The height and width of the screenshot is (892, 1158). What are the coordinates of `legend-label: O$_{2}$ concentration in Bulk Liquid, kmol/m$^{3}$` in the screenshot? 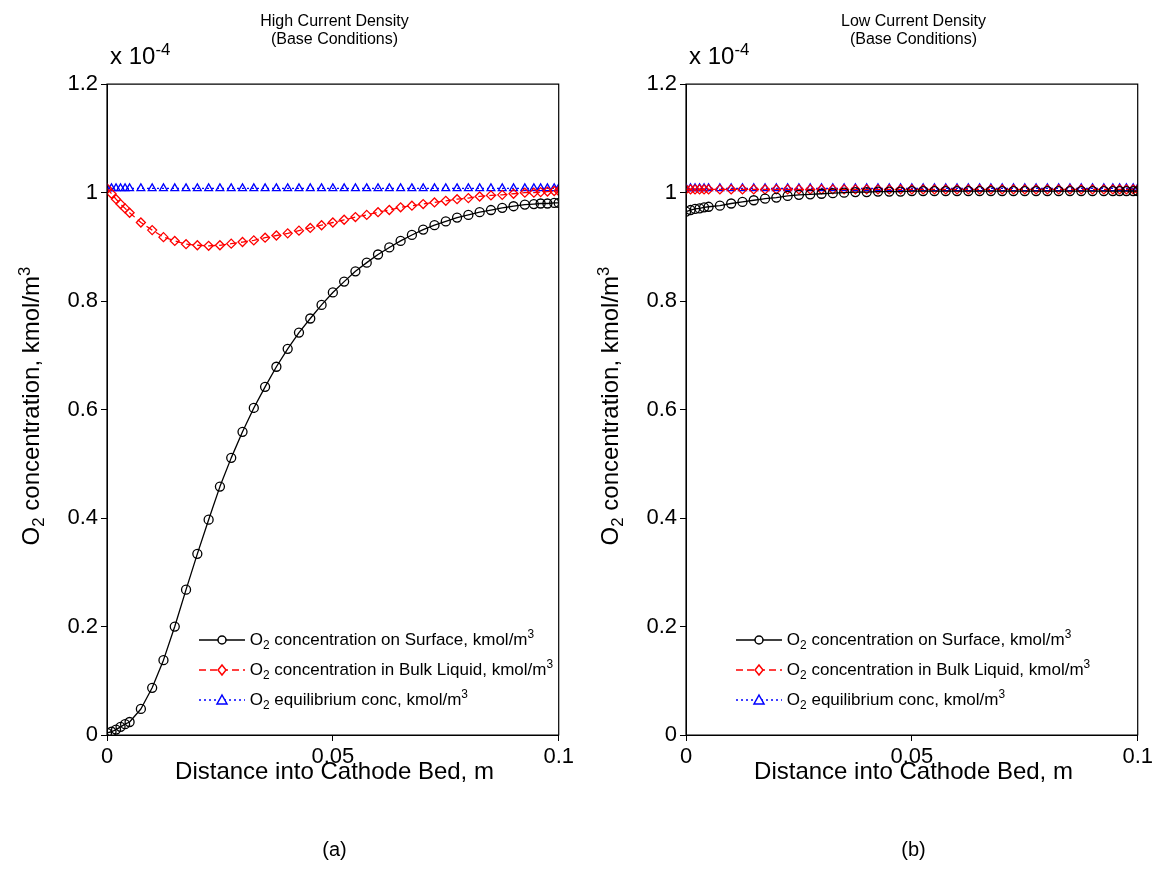 It's located at (938, 670).